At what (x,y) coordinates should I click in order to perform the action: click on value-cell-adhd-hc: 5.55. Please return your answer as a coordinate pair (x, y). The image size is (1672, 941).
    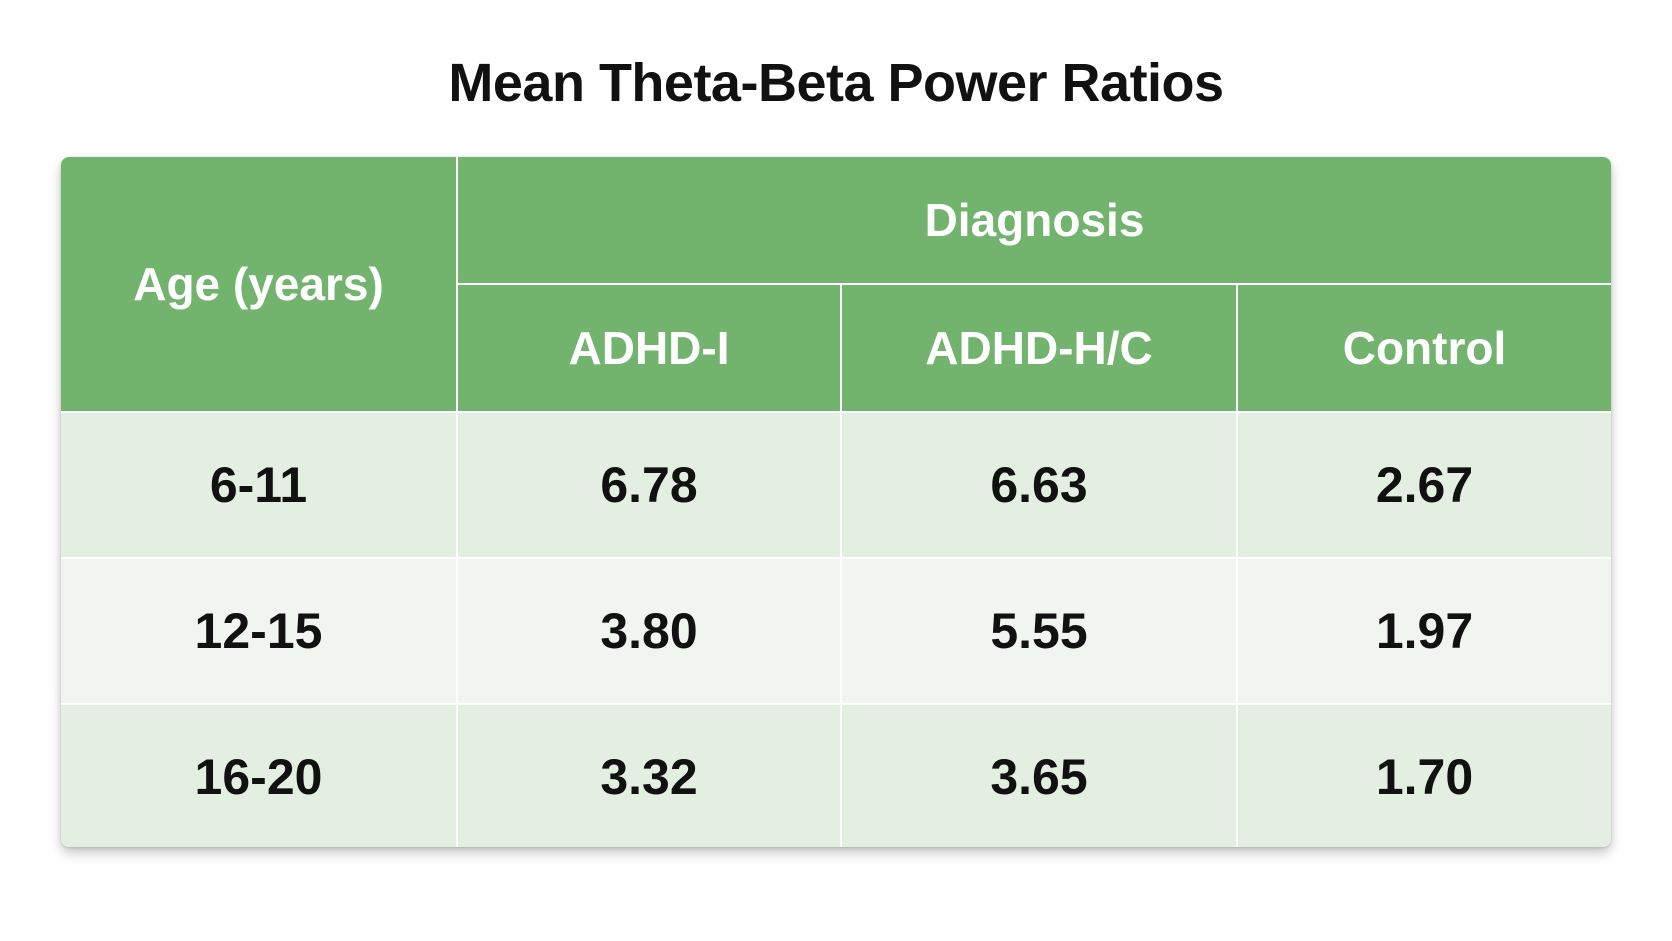
    Looking at the image, I should click on (1039, 631).